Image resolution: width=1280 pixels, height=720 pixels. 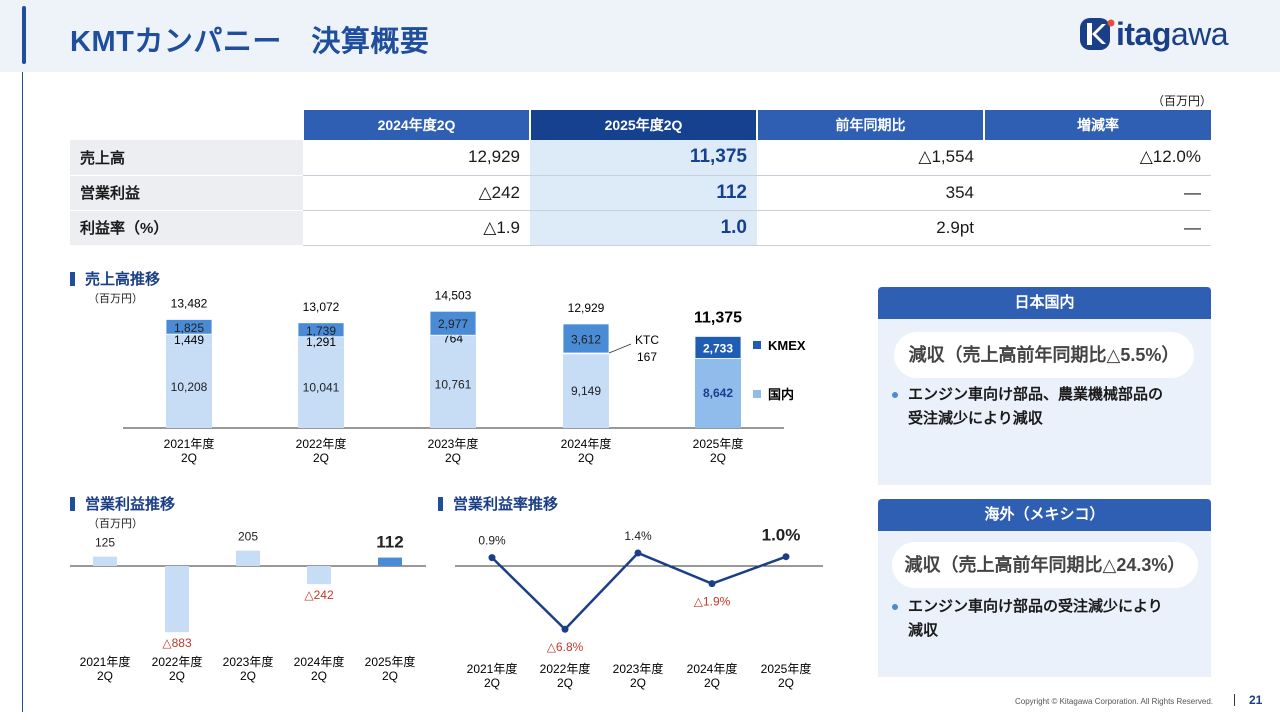 What do you see at coordinates (781, 535) in the screenshot?
I see `margin-value-label: 1.0%` at bounding box center [781, 535].